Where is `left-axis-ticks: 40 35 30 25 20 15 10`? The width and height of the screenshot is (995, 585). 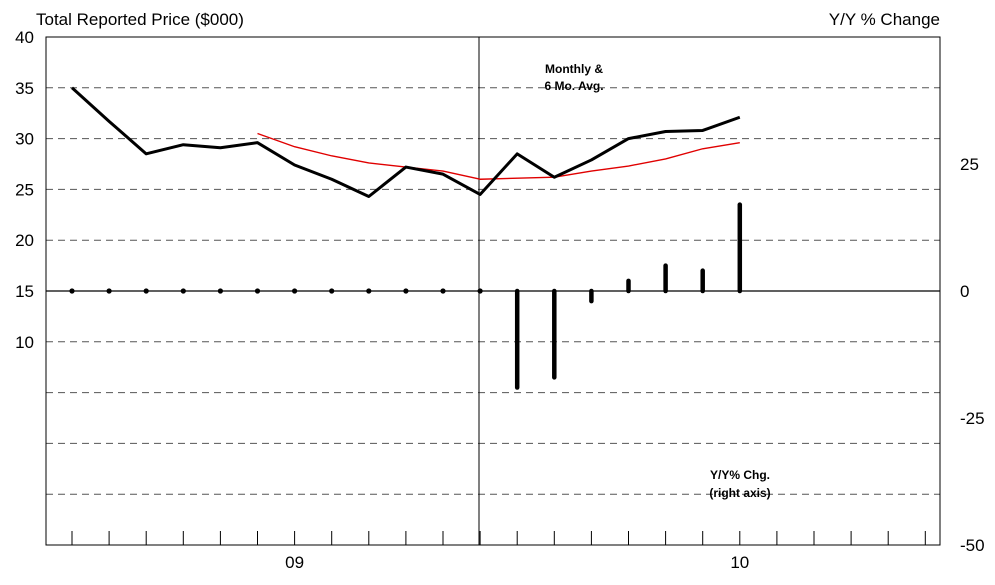
left-axis-ticks: 40 35 30 25 20 15 10 is located at coordinates (24, 190).